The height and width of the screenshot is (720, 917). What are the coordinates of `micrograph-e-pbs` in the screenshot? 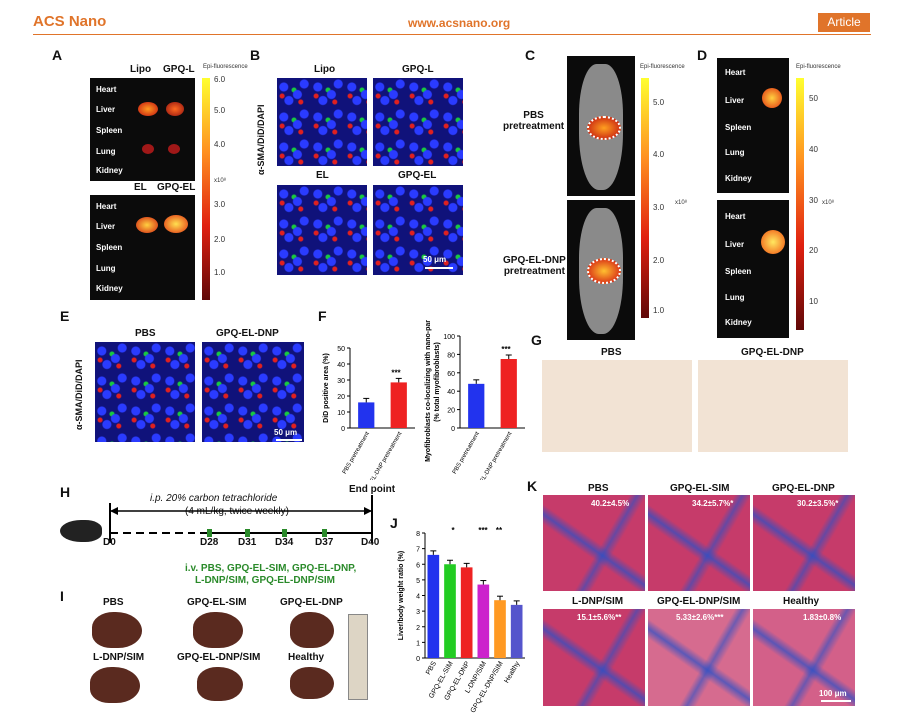 It's located at (145, 392).